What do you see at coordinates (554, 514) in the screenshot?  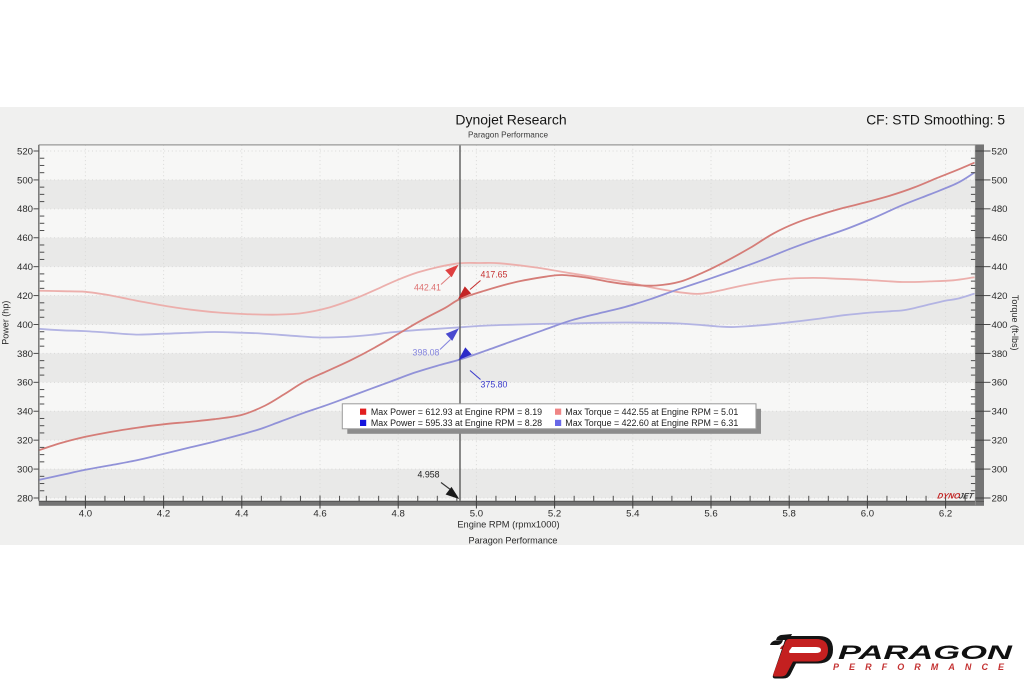 I see `svg-text: 5.2` at bounding box center [554, 514].